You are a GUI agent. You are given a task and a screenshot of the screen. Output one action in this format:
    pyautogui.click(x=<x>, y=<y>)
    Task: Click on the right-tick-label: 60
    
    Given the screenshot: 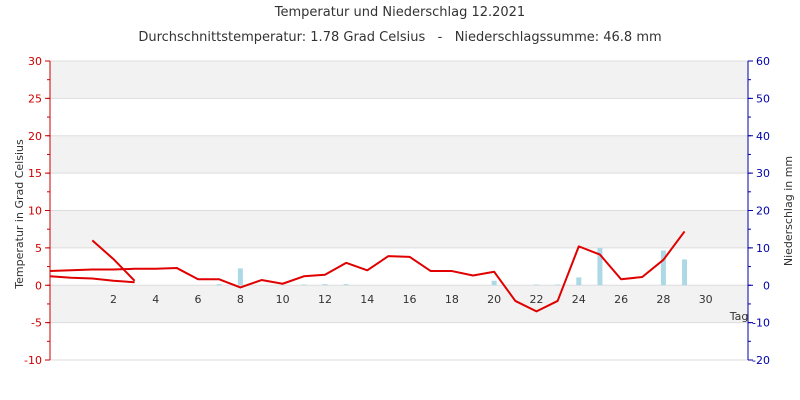 What is the action you would take?
    pyautogui.click(x=763, y=61)
    